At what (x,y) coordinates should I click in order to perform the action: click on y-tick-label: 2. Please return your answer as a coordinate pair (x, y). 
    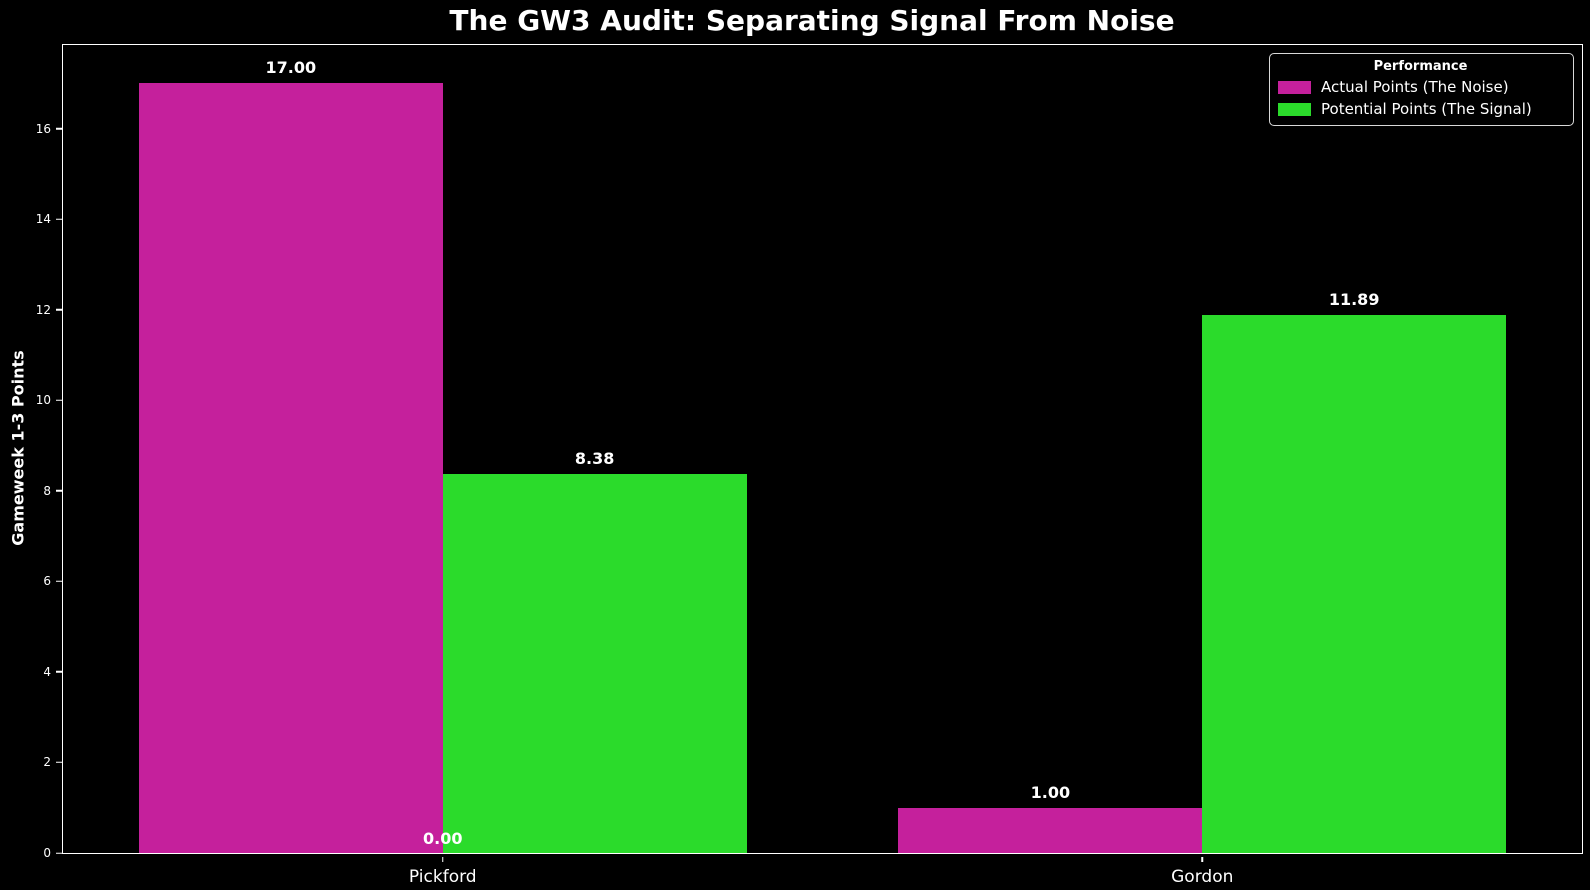
    Looking at the image, I should click on (47, 762).